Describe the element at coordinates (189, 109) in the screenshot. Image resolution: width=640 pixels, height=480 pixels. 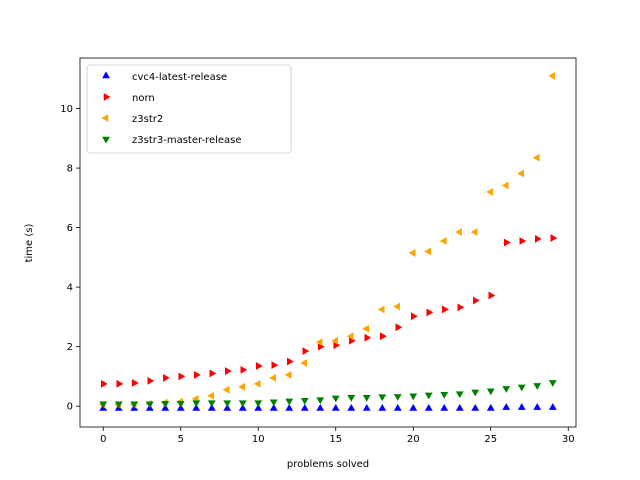
I see `legend-box` at that location.